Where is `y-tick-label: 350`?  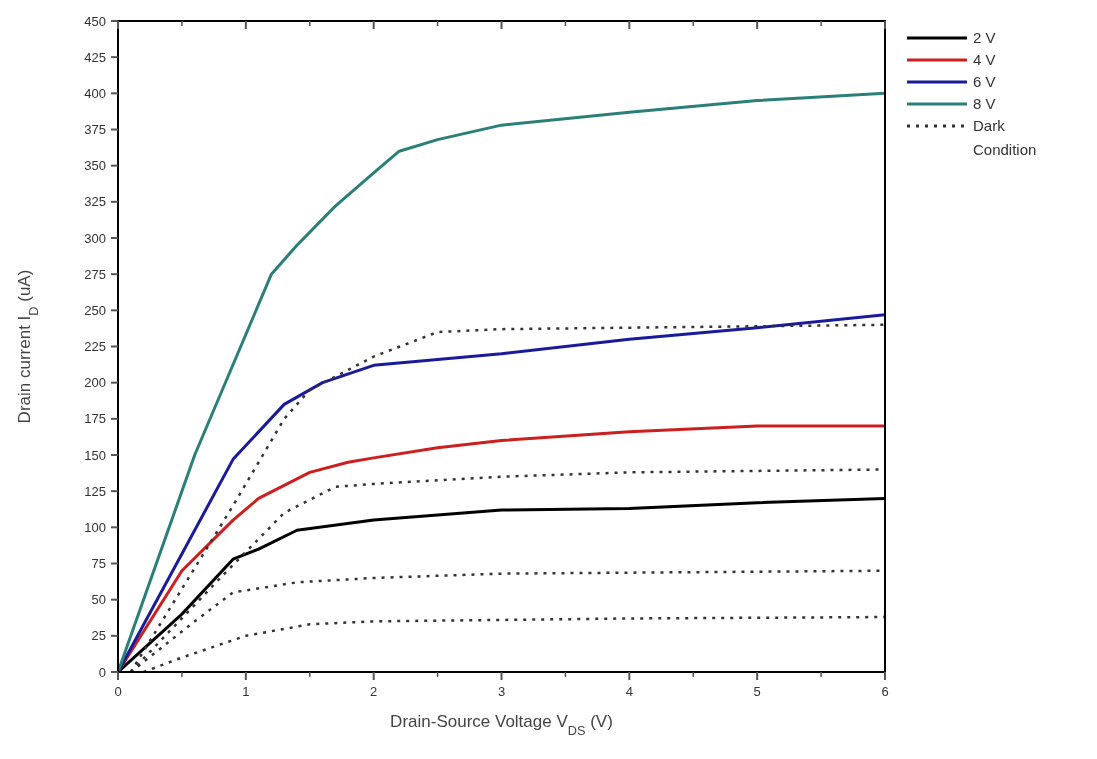
y-tick-label: 350 is located at coordinates (95, 166).